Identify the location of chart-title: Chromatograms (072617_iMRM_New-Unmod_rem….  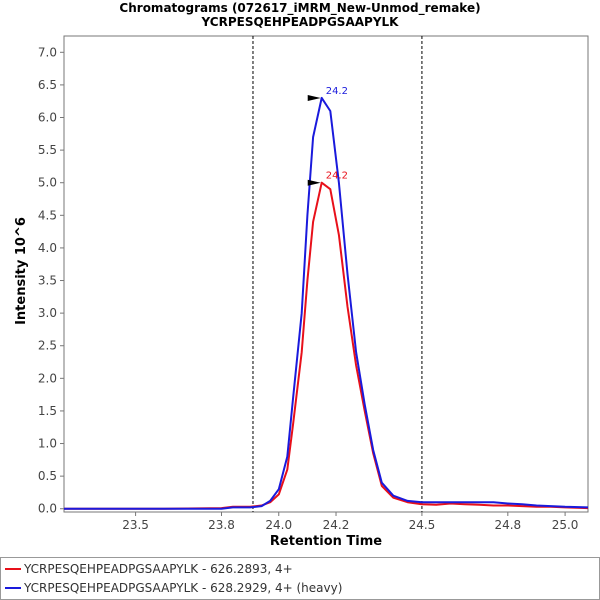
(299, 8).